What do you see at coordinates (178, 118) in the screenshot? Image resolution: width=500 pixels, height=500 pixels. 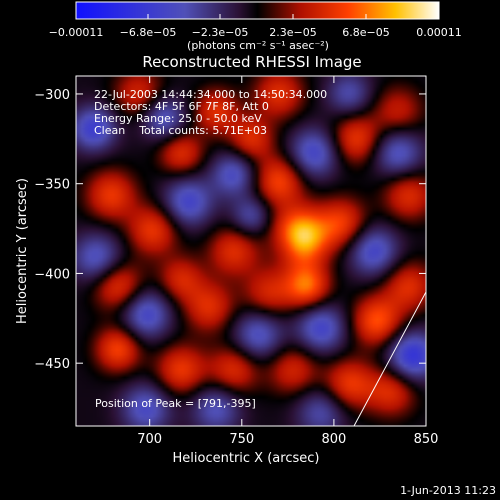 I see `annotation-energy-range: Energy Range: 25.0 - 50.0 keV` at bounding box center [178, 118].